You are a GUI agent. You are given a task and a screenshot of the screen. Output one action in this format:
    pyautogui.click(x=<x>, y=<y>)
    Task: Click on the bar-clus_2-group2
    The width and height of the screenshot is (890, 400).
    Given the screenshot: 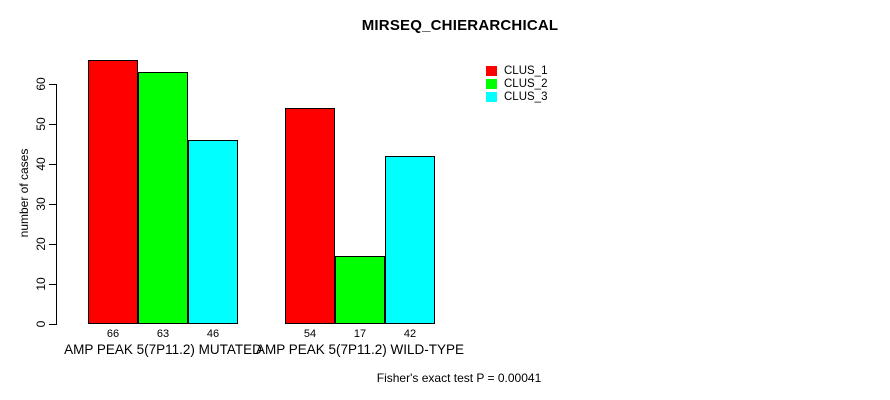 What is the action you would take?
    pyautogui.click(x=360, y=290)
    